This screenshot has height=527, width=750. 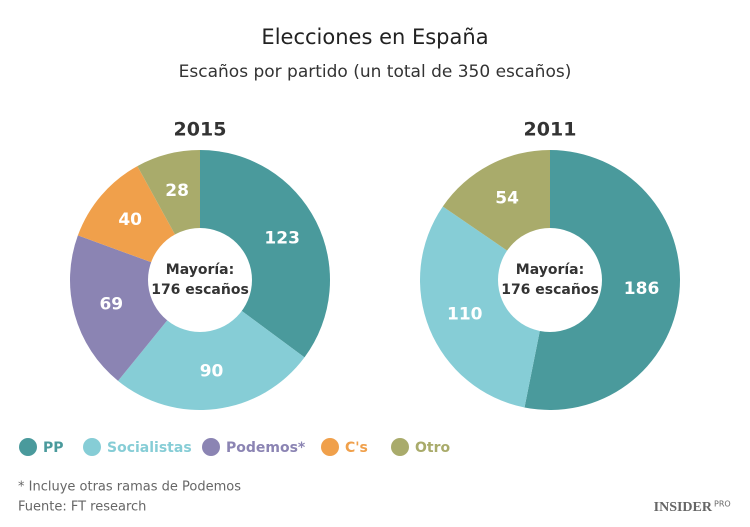 I want to click on brand-sub: PRO, so click(x=722, y=504).